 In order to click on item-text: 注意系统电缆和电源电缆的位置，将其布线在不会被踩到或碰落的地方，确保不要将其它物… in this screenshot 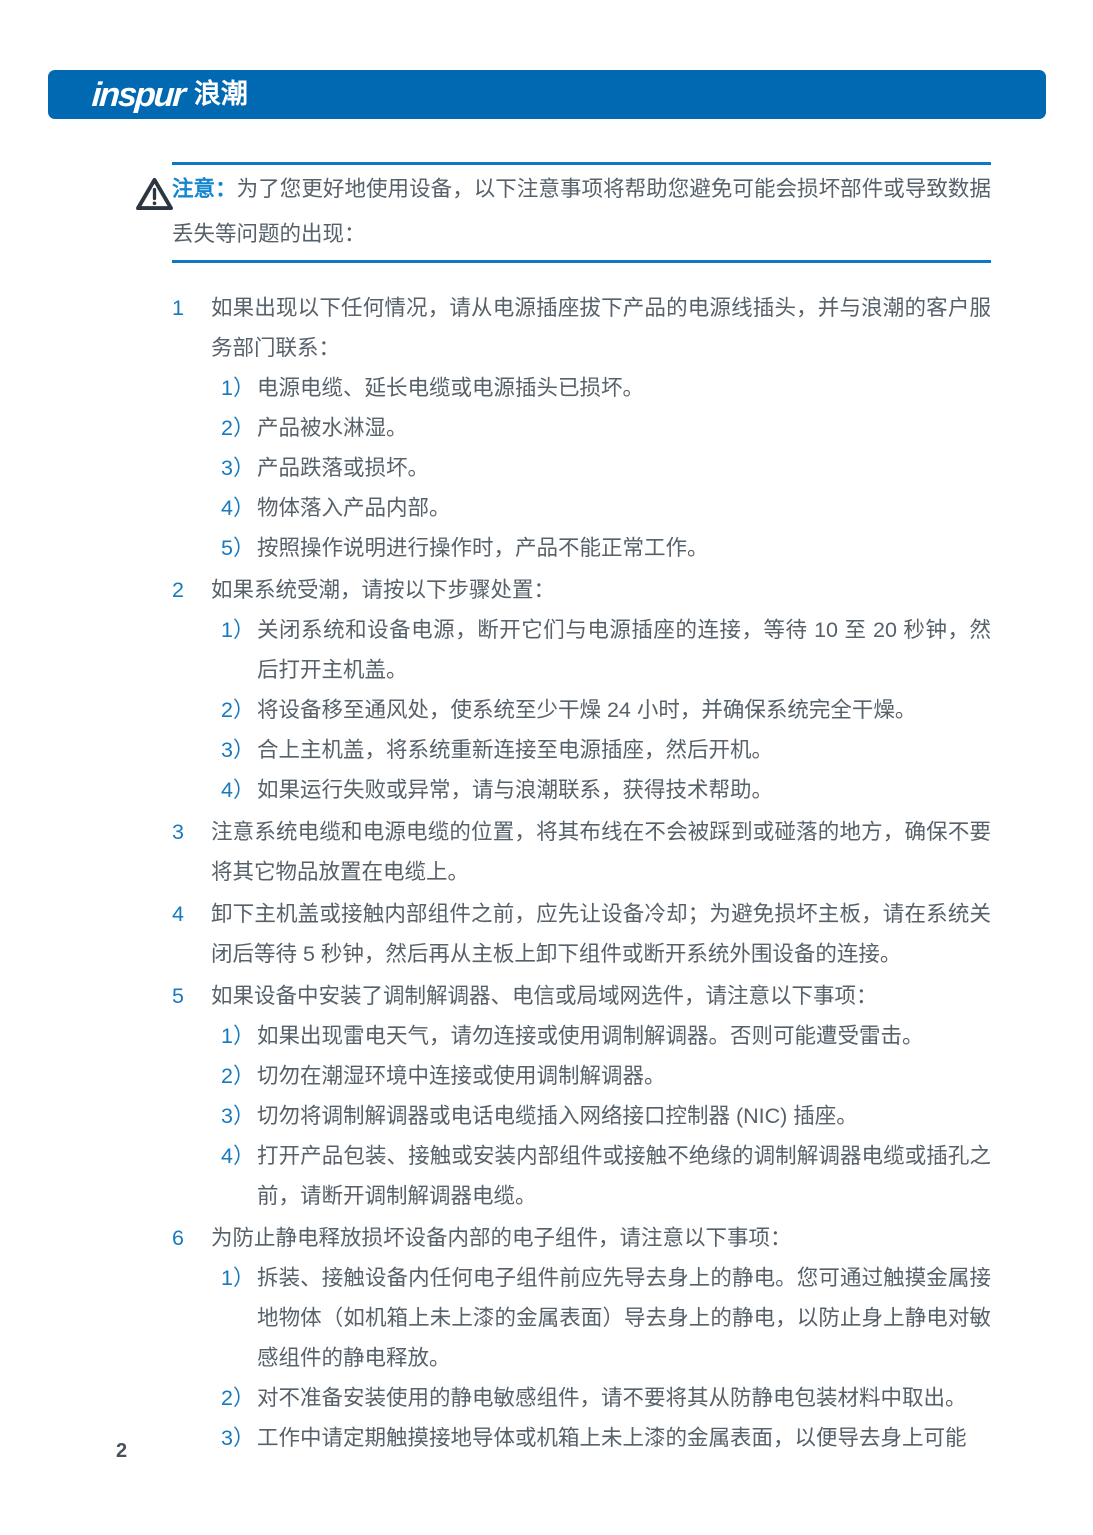, I will do `click(601, 852)`.